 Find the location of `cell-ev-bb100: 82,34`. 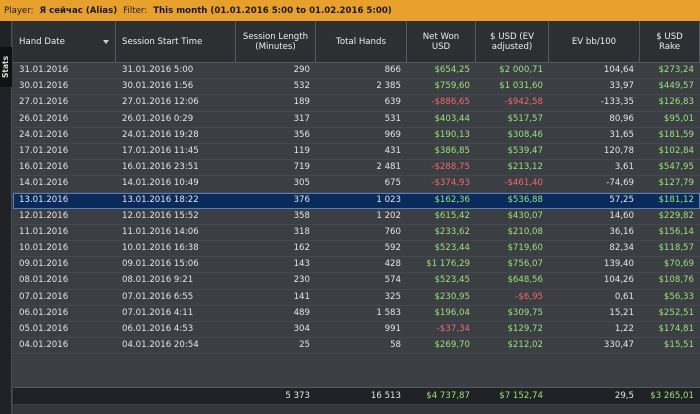

cell-ev-bb100: 82,34 is located at coordinates (621, 248).